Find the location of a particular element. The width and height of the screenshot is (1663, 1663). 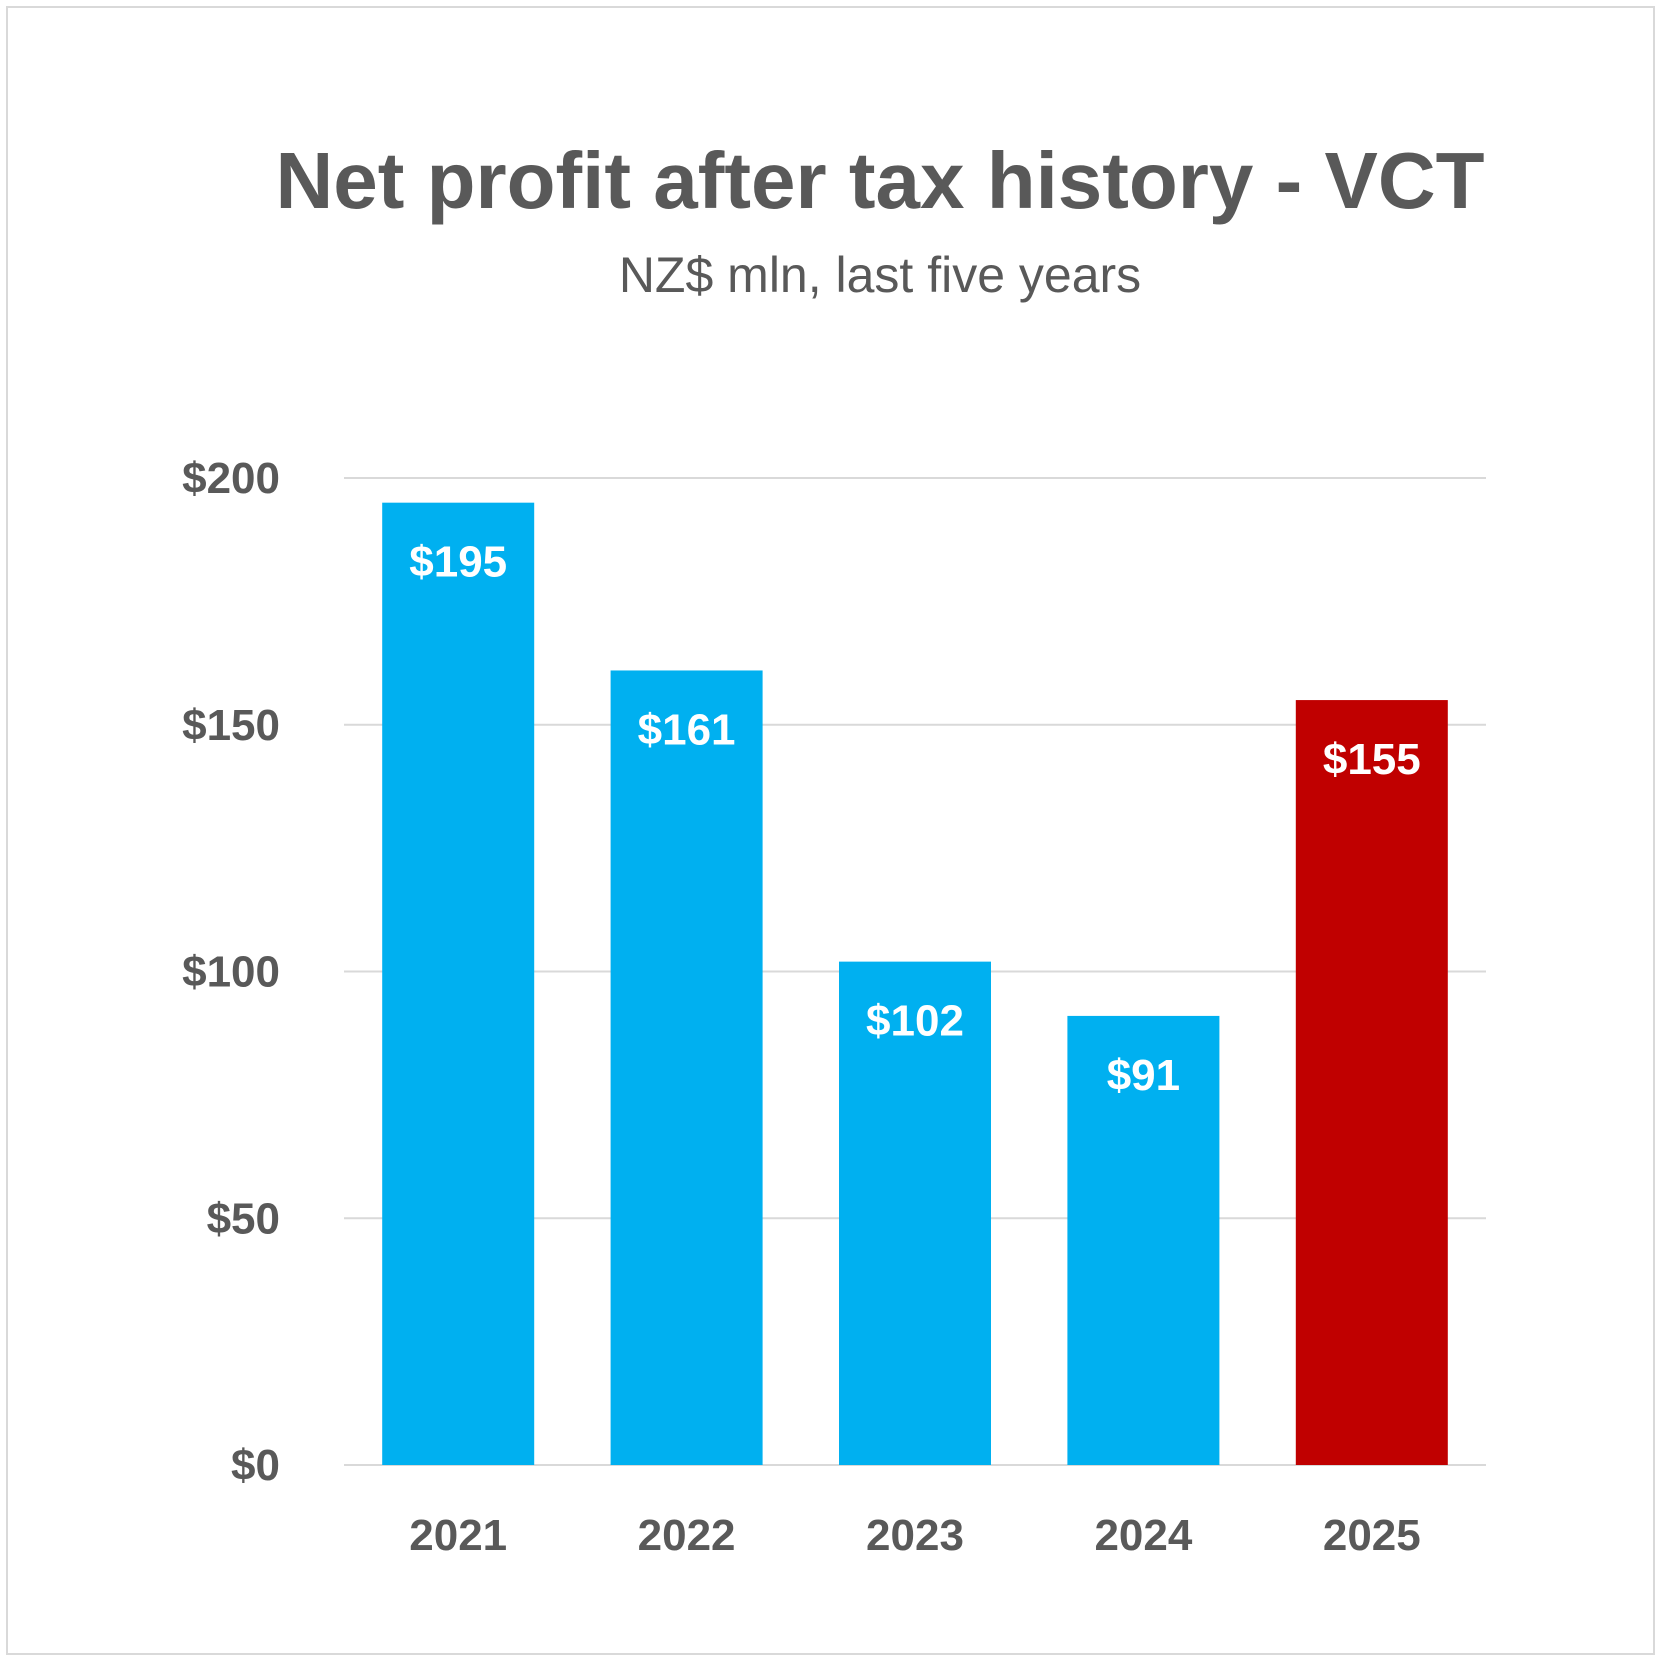

y-tick-label: $100 is located at coordinates (231, 972).